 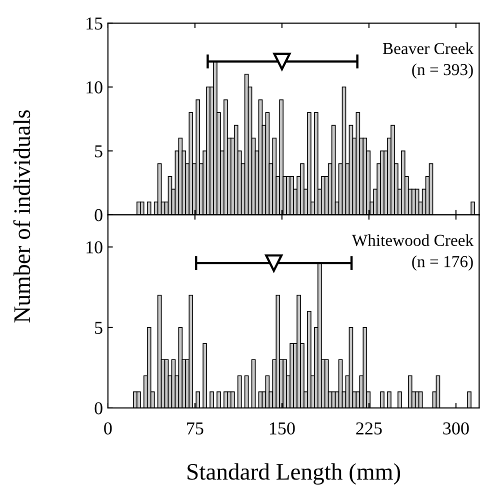 What do you see at coordinates (94, 23) in the screenshot?
I see `y-tick-label: 15` at bounding box center [94, 23].